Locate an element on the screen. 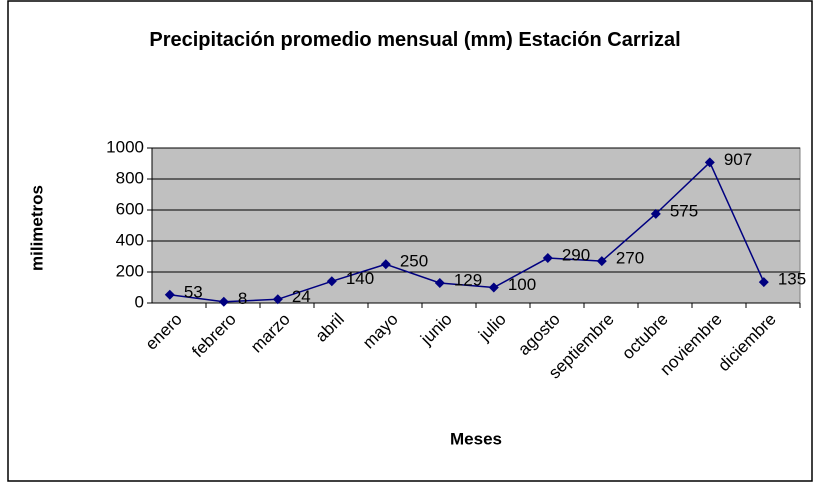  y-axis-label: milimetros is located at coordinates (36, 228).